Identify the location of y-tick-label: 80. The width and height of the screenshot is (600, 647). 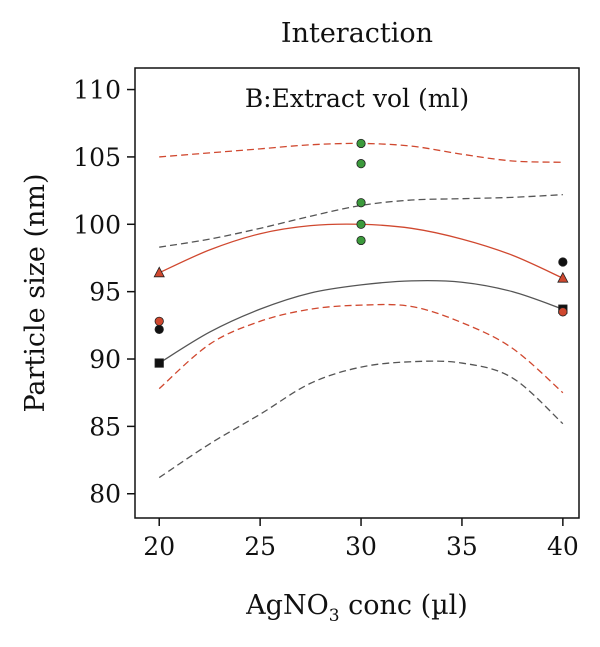
(105, 494).